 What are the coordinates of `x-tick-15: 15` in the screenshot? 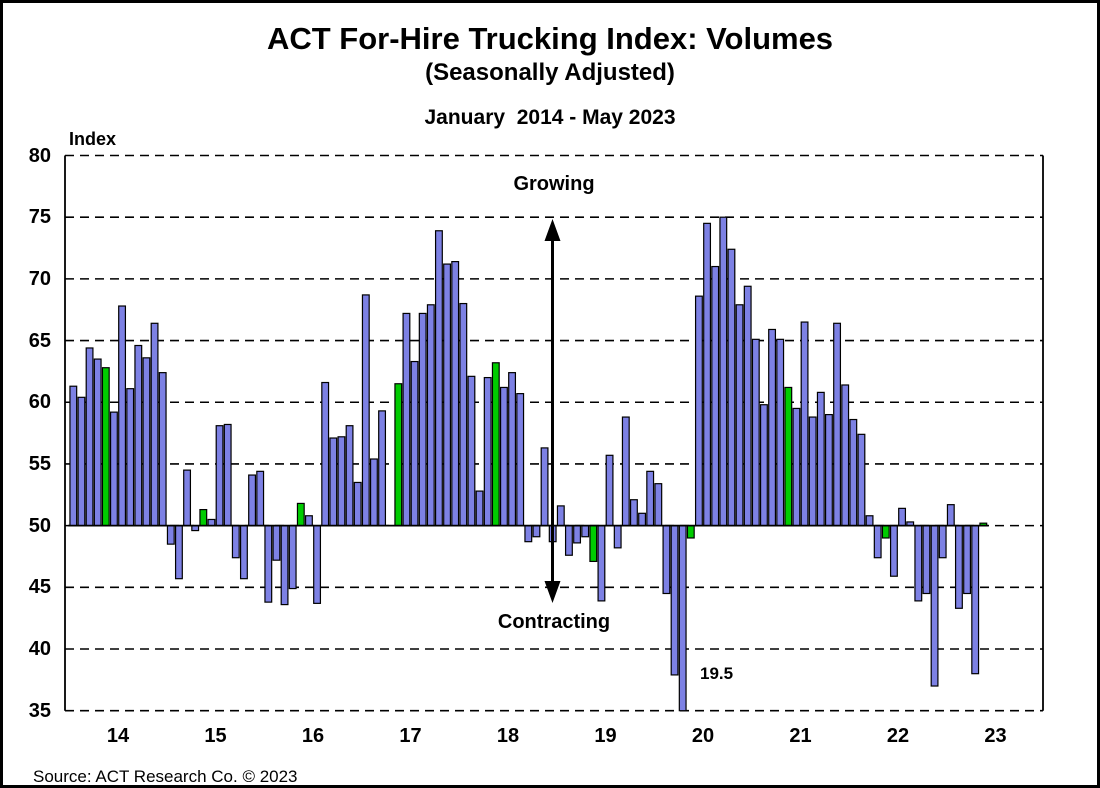 It's located at (215, 736).